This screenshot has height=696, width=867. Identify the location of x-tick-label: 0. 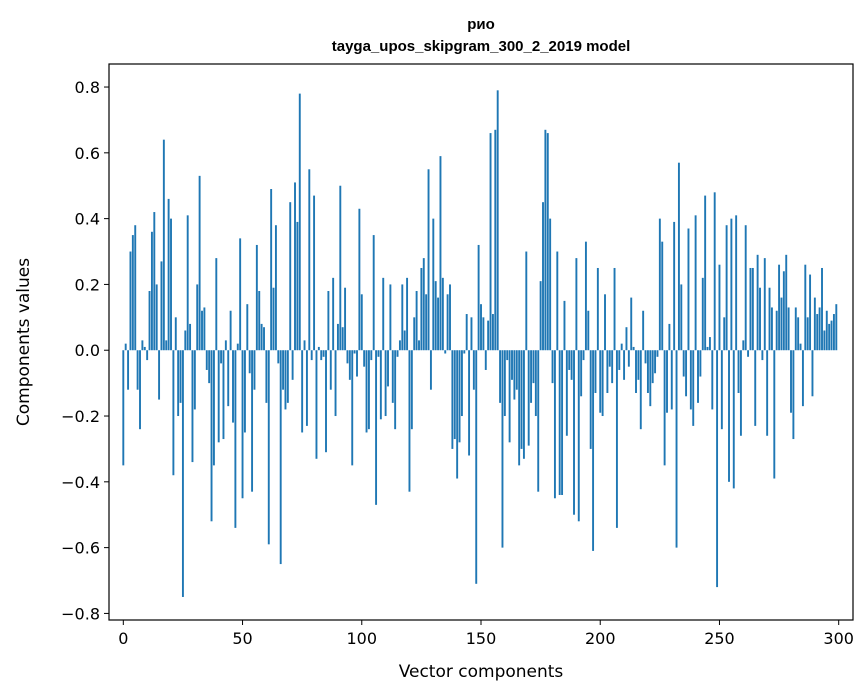
(123, 638).